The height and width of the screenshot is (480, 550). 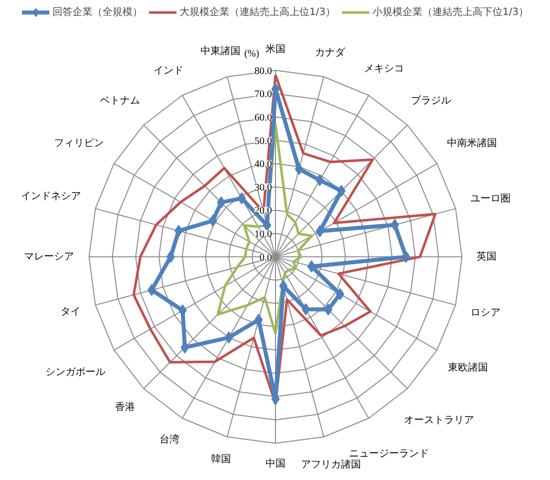 What do you see at coordinates (257, 12) in the screenshot?
I see `legend-label: 大規模企業（連結売上高上位1/3）` at bounding box center [257, 12].